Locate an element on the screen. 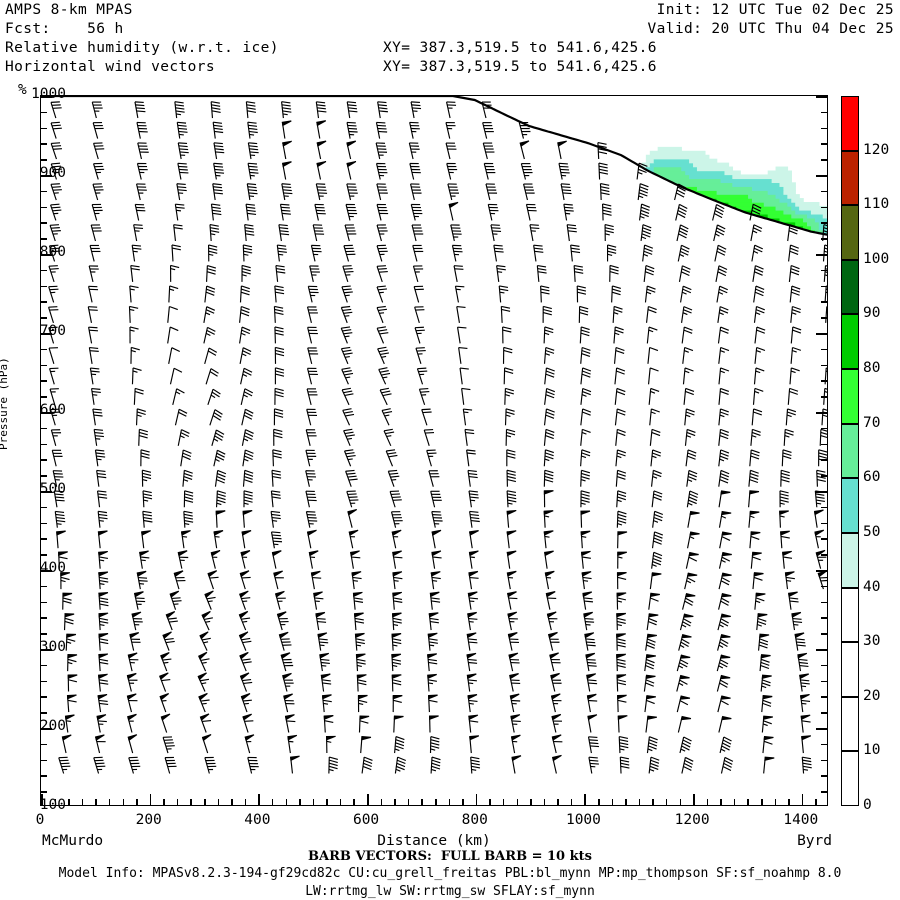 This screenshot has height=900, width=900. colorbar-tick-label: 50 is located at coordinates (872, 531).